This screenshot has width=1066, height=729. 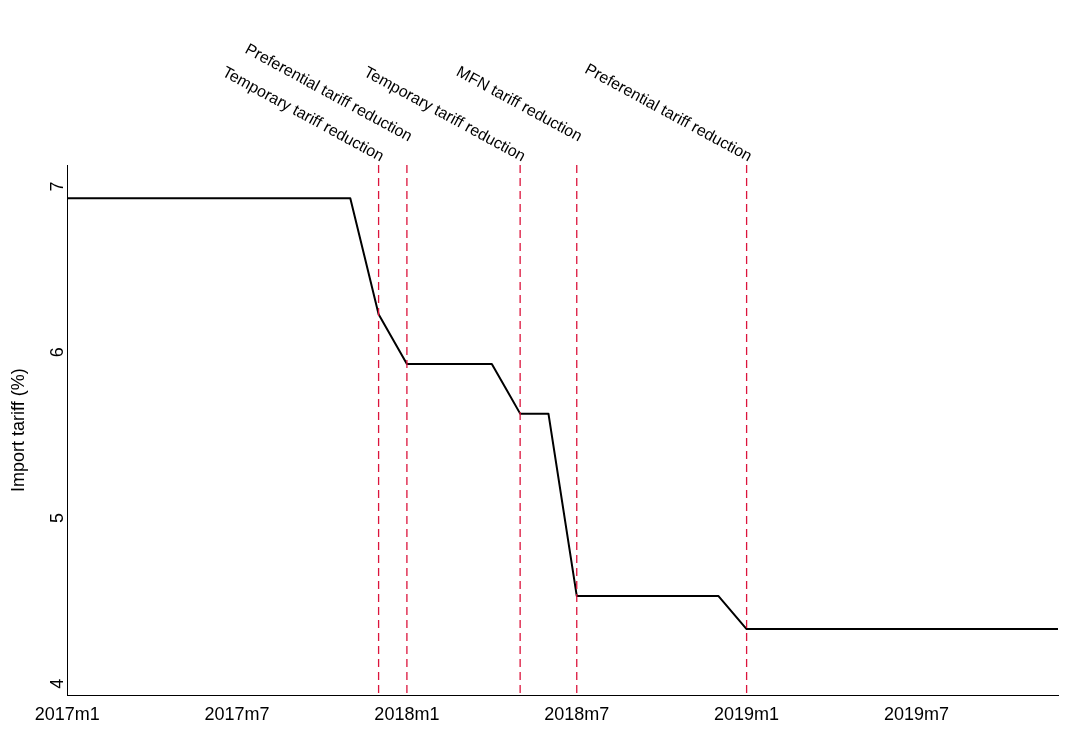 What do you see at coordinates (577, 714) in the screenshot?
I see `x-tick-label: 2018m7` at bounding box center [577, 714].